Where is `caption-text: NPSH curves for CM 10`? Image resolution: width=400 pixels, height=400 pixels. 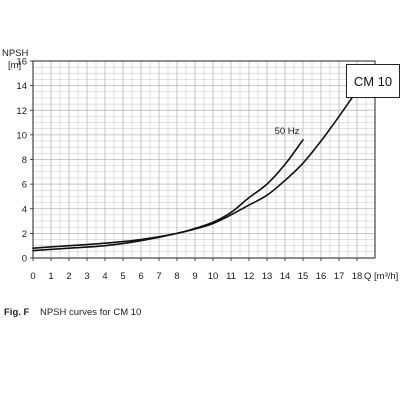 caption-text: NPSH curves for CM 10 is located at coordinates (90, 312).